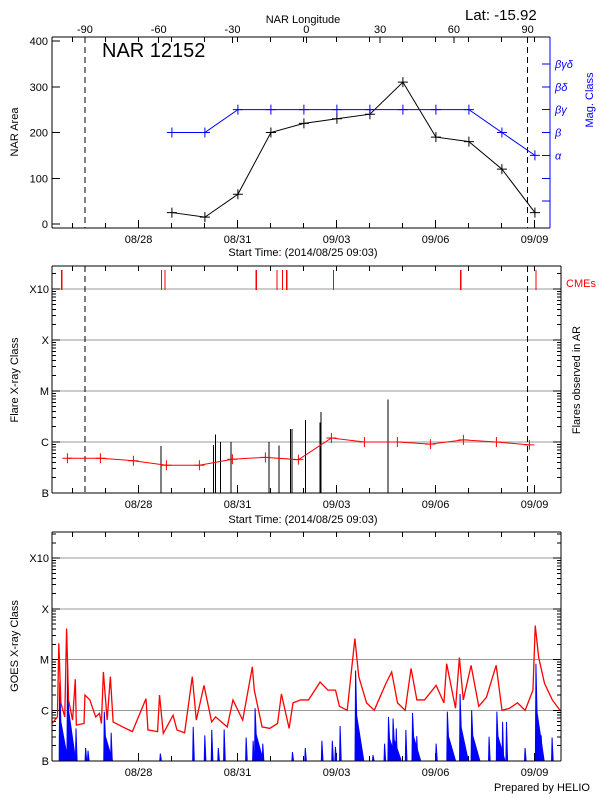 This screenshot has width=600, height=800. Describe the element at coordinates (590, 100) in the screenshot. I see `y2-axis-title-mag-class: Mag. Class` at that location.